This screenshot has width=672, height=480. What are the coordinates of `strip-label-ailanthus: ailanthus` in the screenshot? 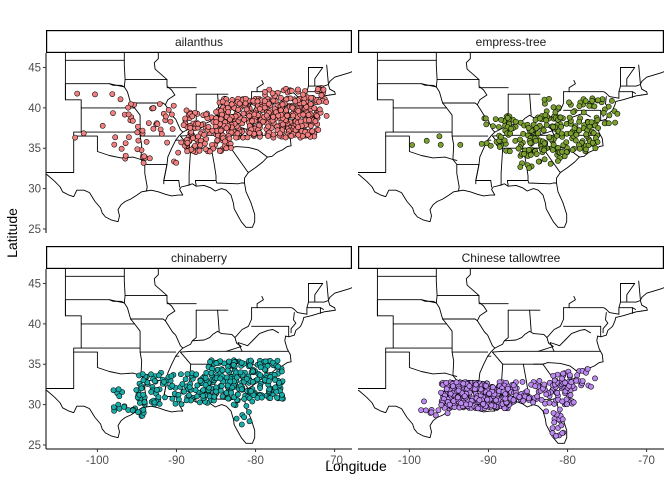 It's located at (199, 42).